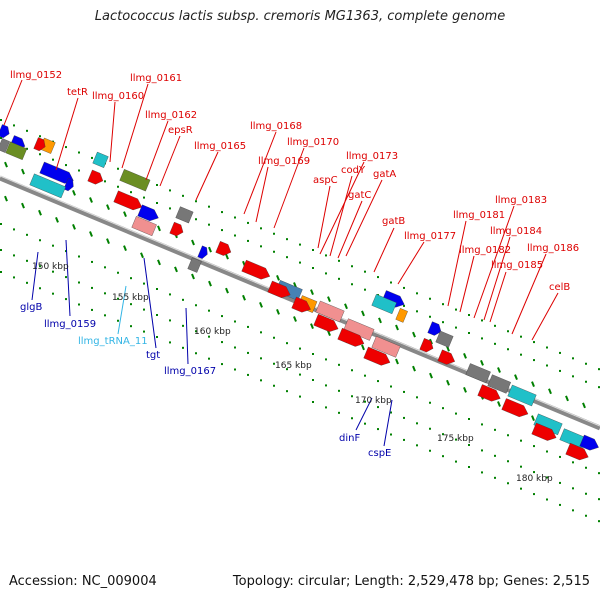 This screenshot has height=600, width=600. Describe the element at coordinates (118, 96) in the screenshot. I see `gene-label: llmg_0160` at that location.